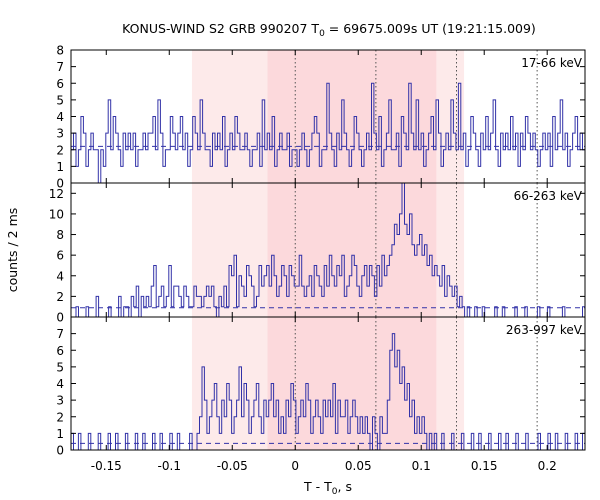  I want to click on y-axis-label: counts / 2 ms, so click(12, 250).